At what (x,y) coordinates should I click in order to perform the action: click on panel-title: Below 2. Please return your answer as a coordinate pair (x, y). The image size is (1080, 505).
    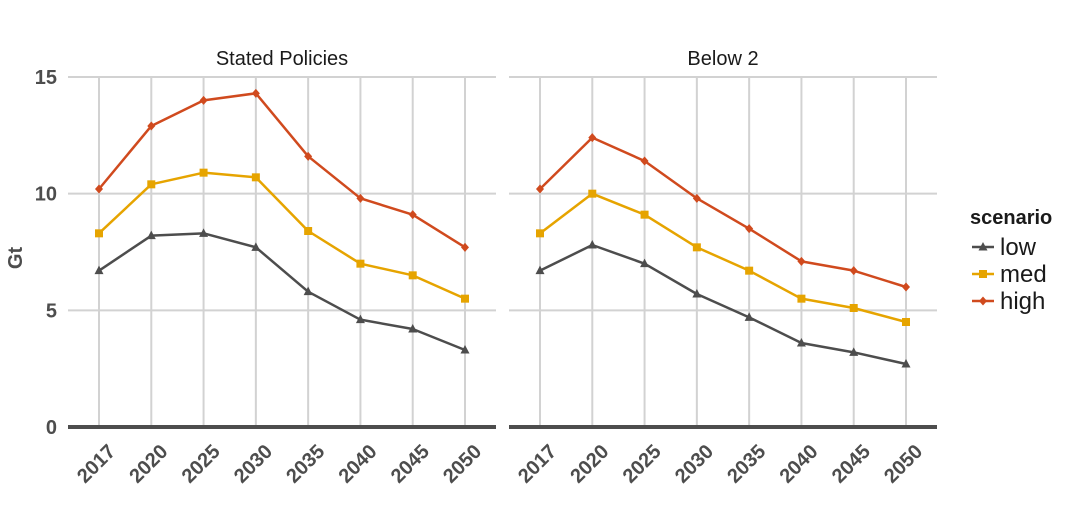
    Looking at the image, I should click on (722, 59).